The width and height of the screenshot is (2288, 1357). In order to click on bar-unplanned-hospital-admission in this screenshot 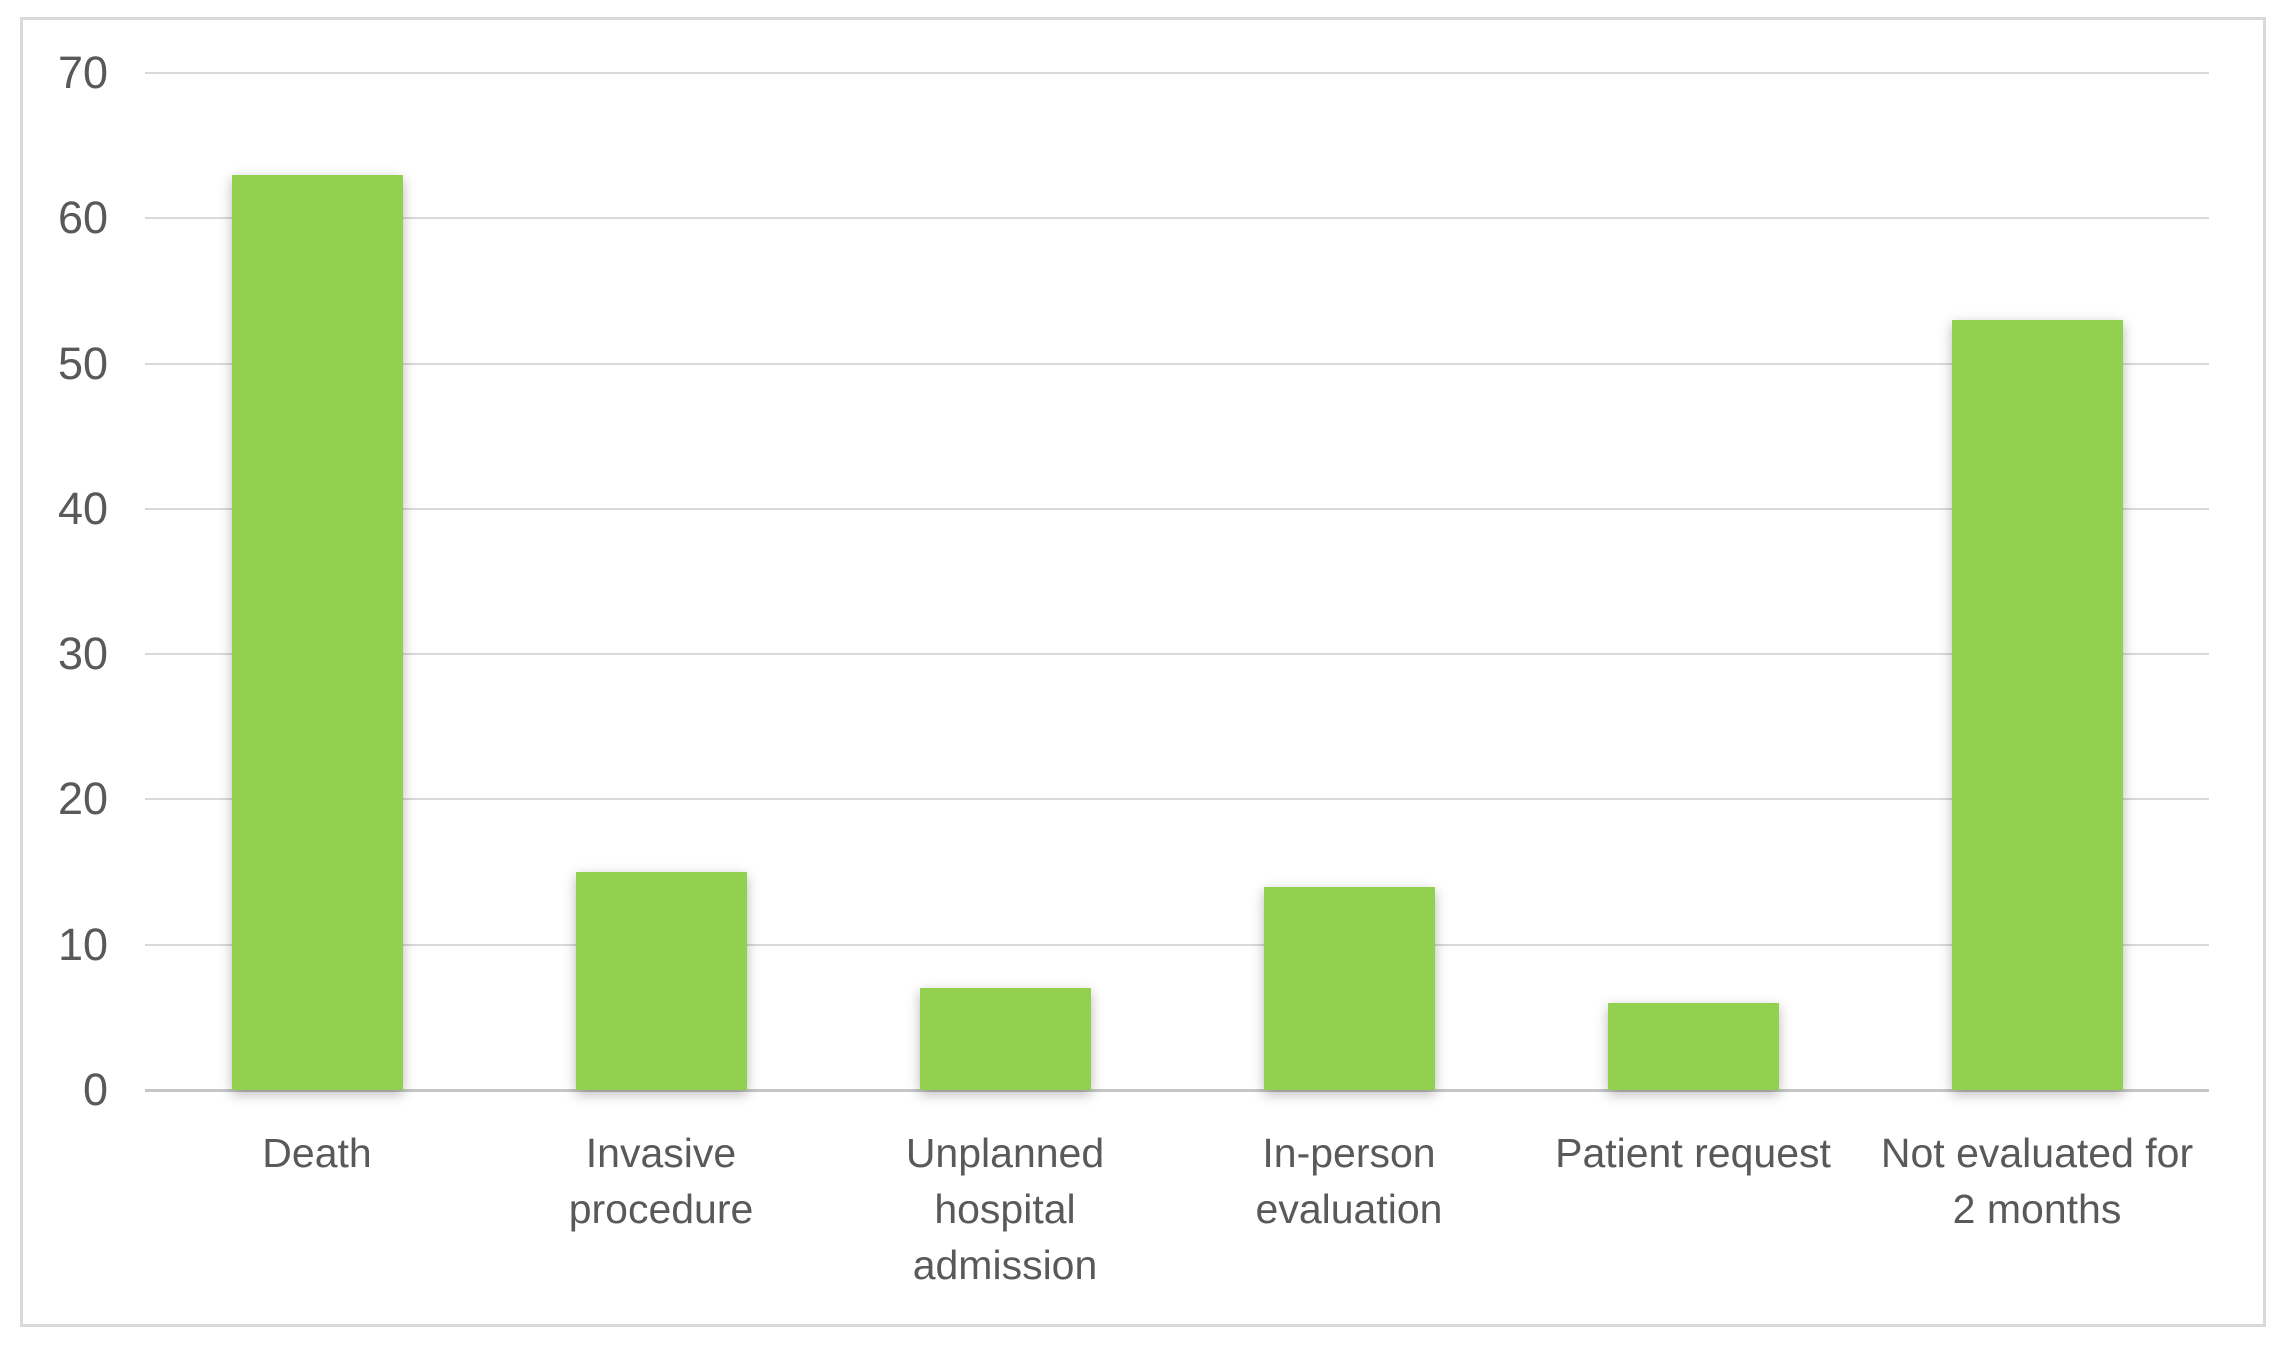, I will do `click(1005, 1039)`.